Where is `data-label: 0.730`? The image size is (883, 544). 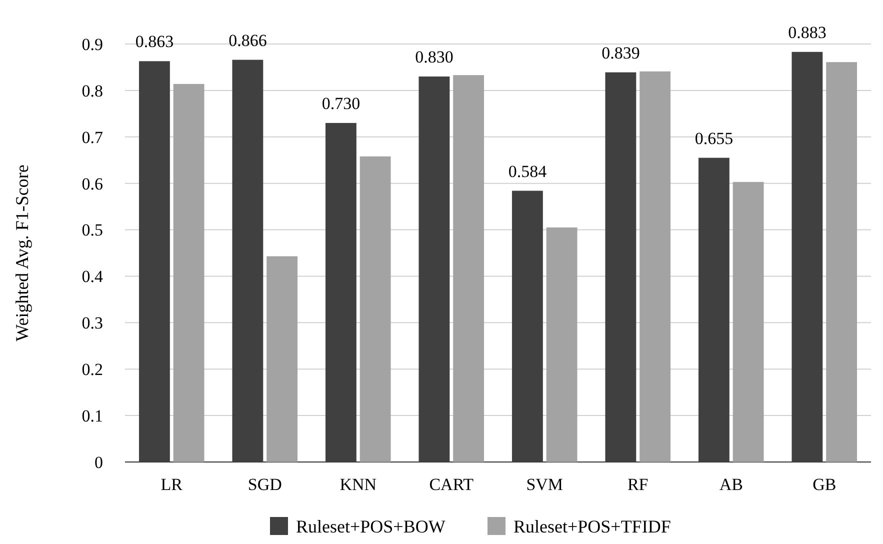 data-label: 0.730 is located at coordinates (341, 103).